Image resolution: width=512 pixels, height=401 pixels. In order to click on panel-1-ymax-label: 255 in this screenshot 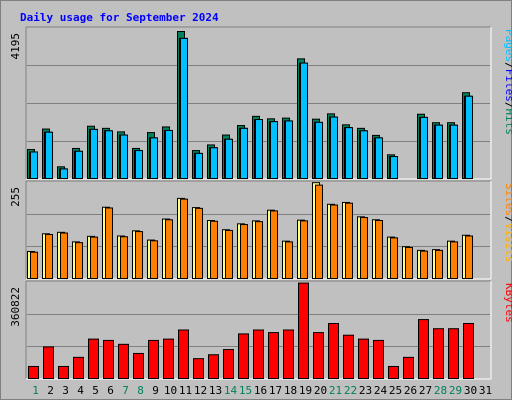, I will do `click(15, 197)`.